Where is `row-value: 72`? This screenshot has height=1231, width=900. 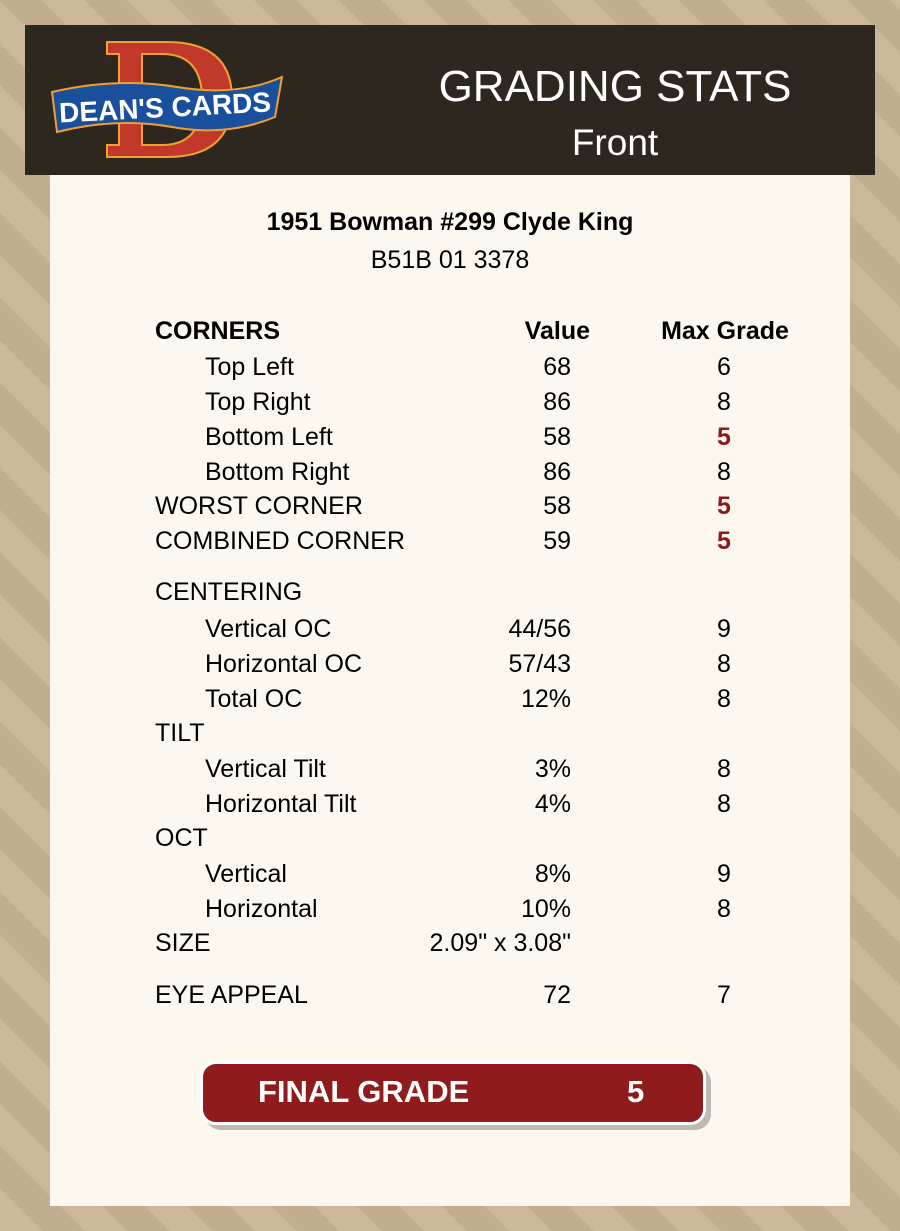
row-value: 72 is located at coordinates (557, 995).